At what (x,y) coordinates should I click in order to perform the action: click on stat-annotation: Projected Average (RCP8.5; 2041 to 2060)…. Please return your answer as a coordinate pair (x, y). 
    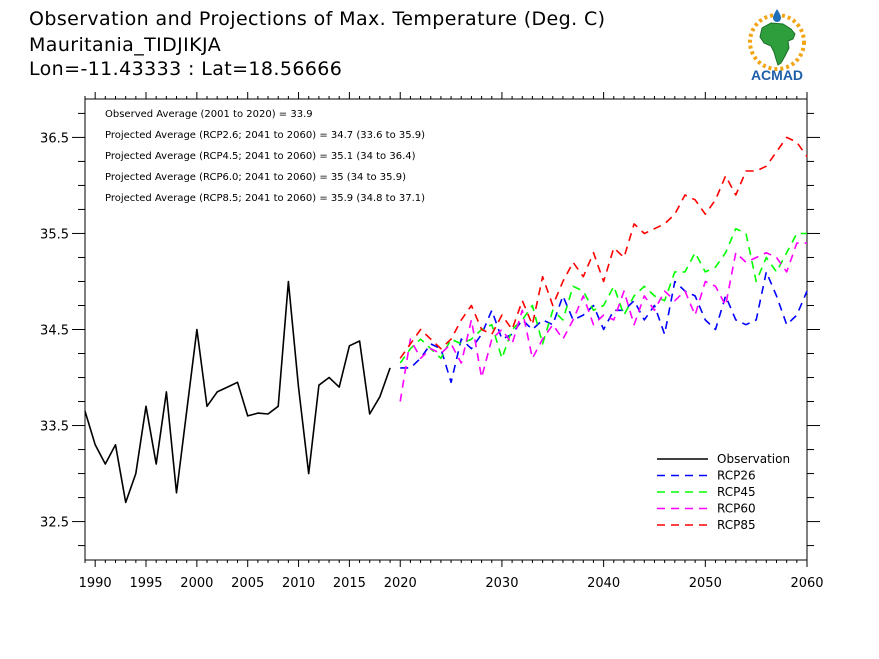
    Looking at the image, I should click on (265, 198).